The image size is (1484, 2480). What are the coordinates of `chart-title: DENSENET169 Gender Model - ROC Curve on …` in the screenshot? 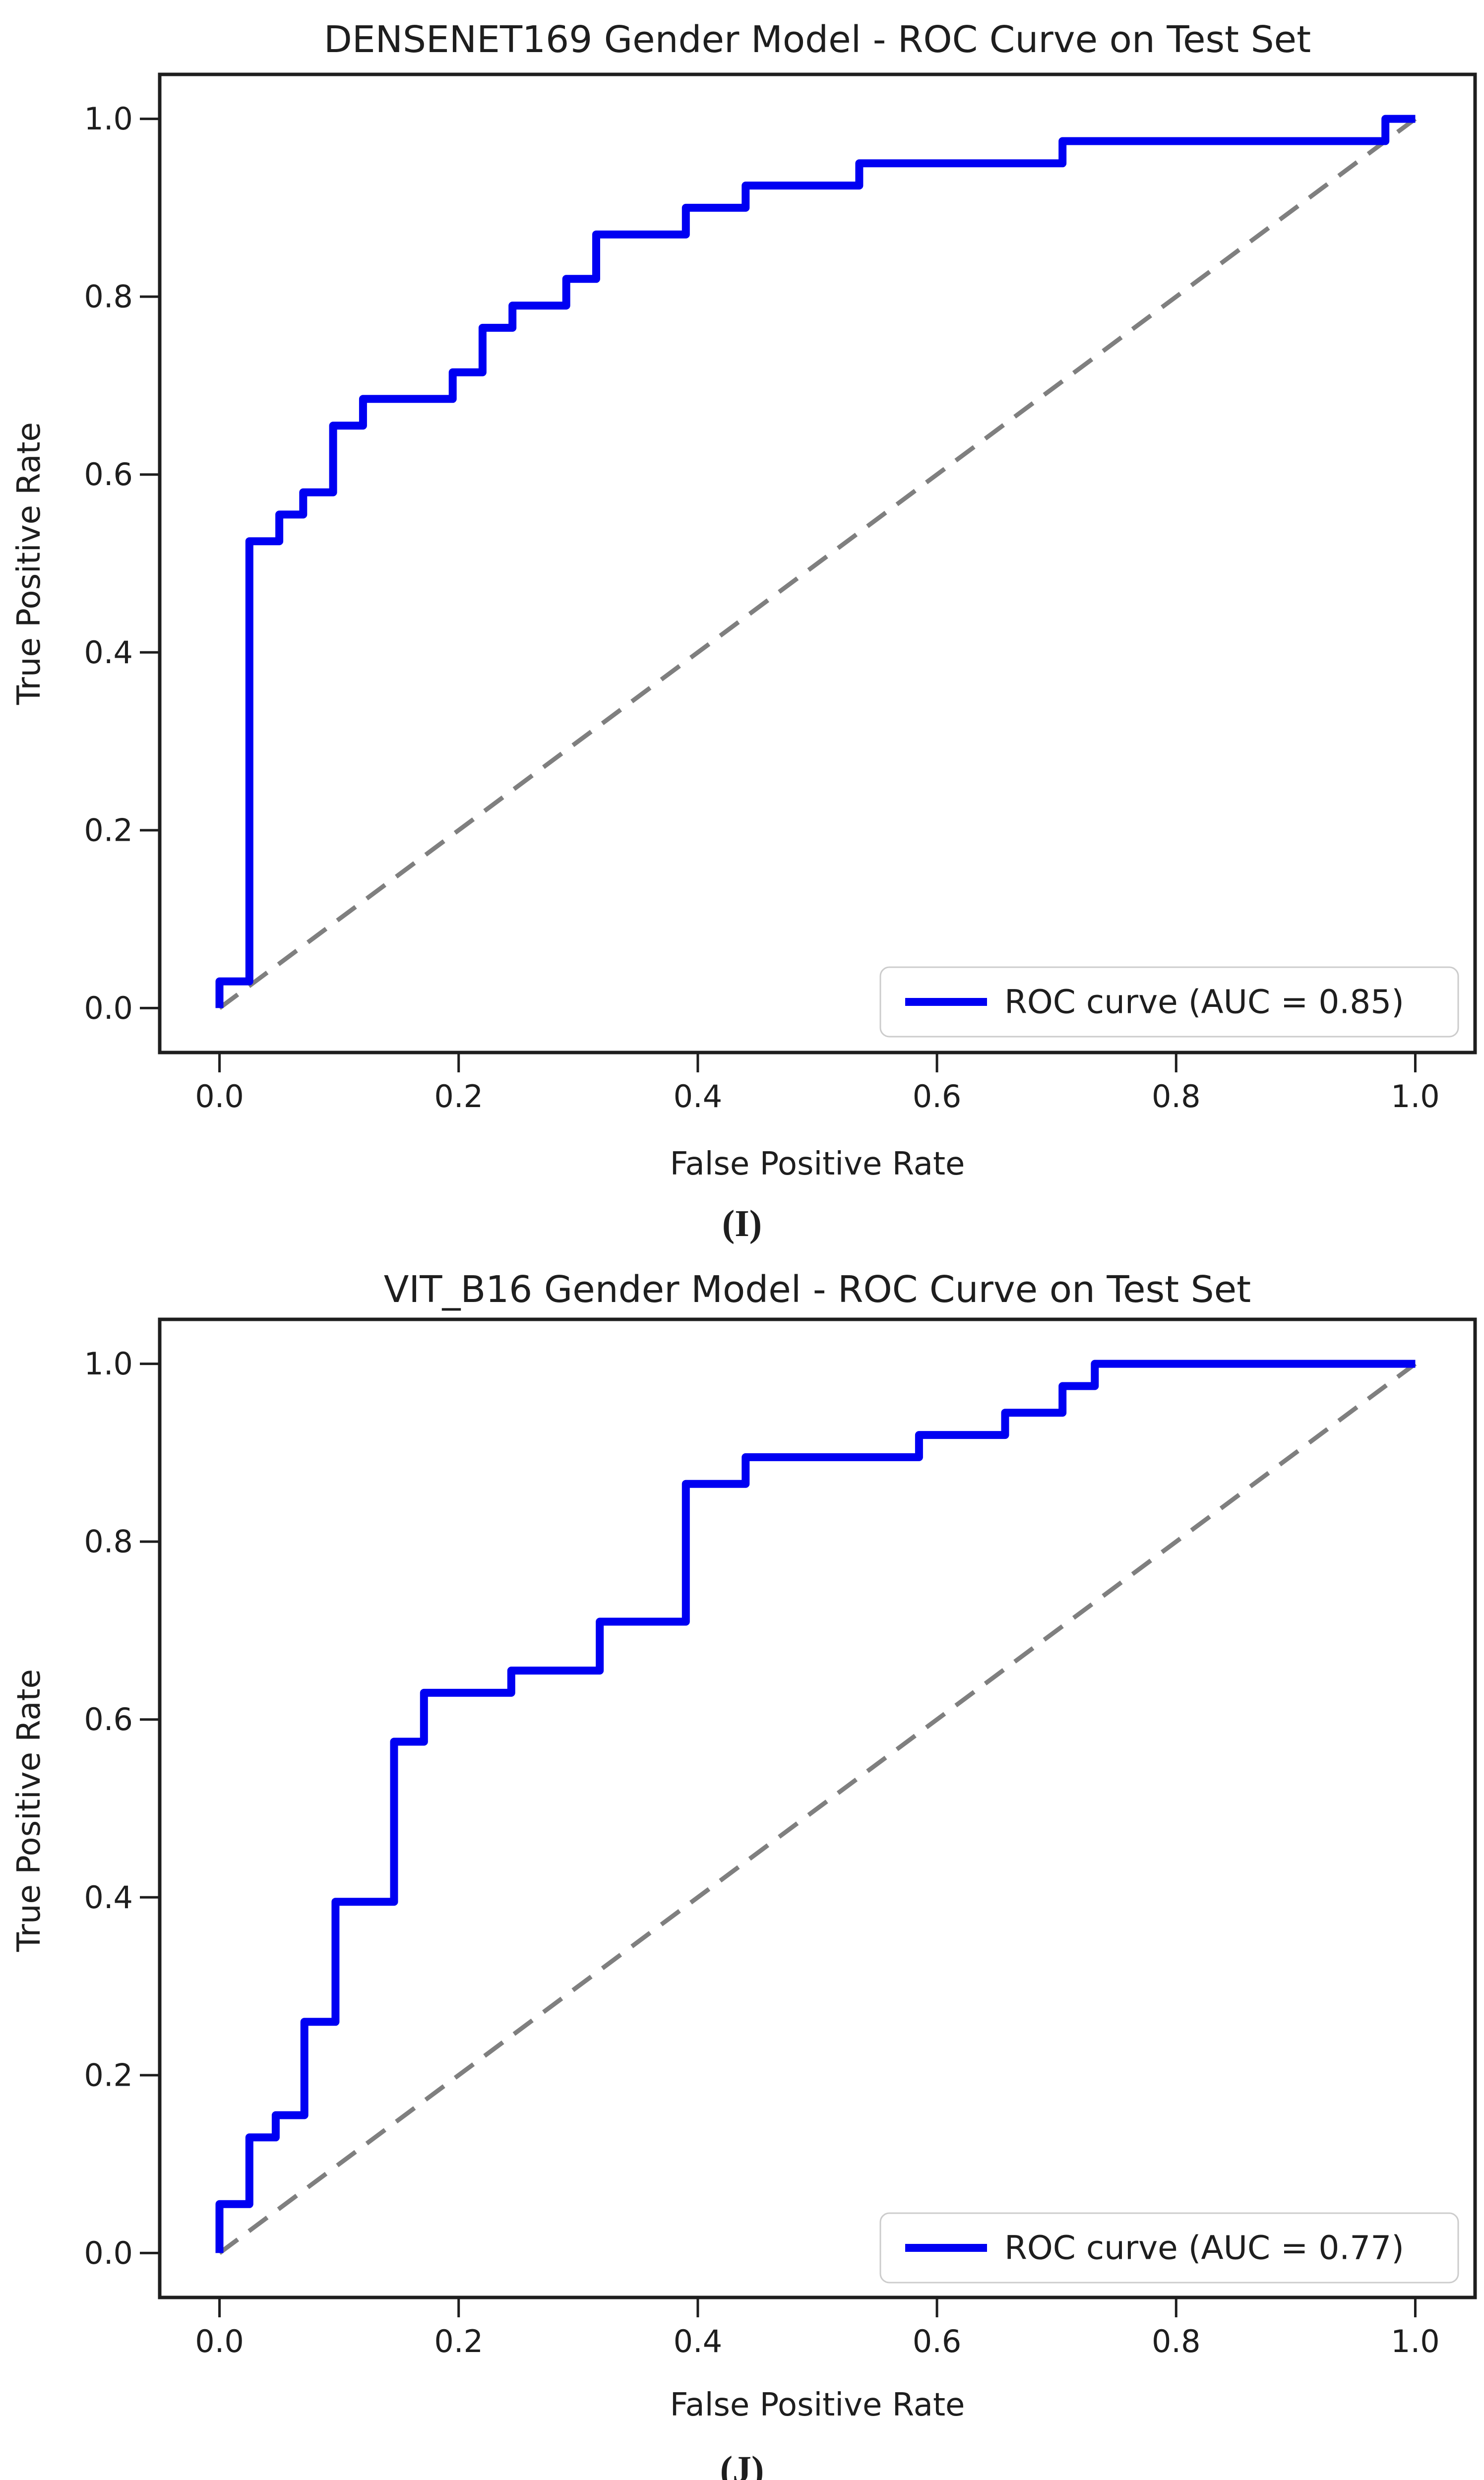 It's located at (817, 39).